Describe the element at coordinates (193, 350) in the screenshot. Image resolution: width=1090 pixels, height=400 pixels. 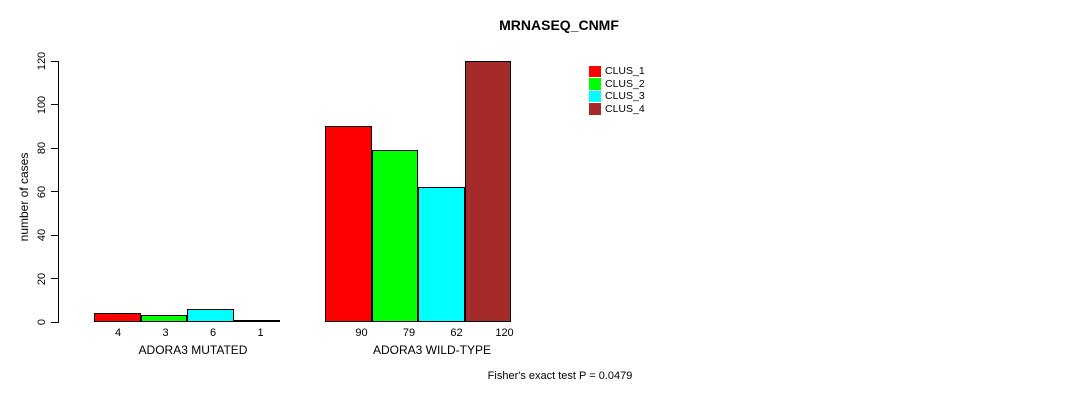
I see `x-category-label: ADORA3 MUTATED` at that location.